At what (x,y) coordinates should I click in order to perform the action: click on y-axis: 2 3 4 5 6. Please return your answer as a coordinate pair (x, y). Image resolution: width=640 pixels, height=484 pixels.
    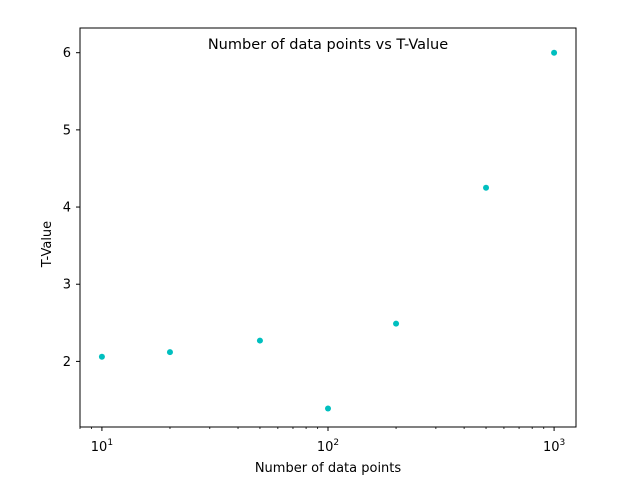
    Looking at the image, I should click on (71, 208).